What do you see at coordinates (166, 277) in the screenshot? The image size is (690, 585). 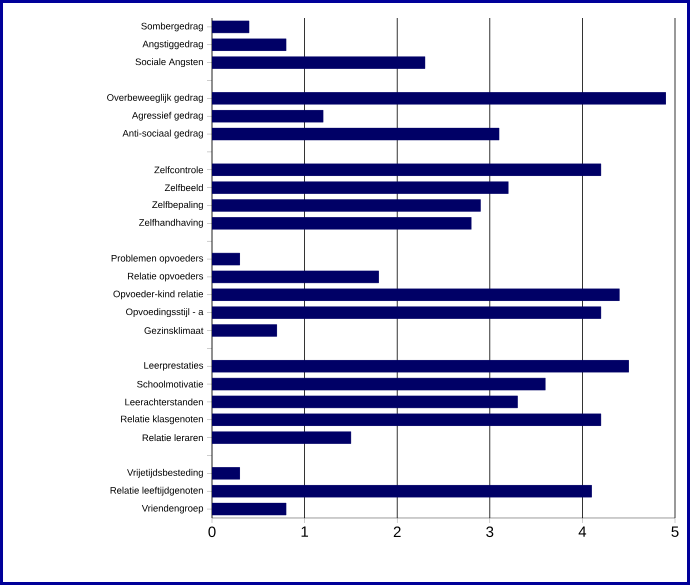 I see `y-tick-label: Relatie opvoeders` at bounding box center [166, 277].